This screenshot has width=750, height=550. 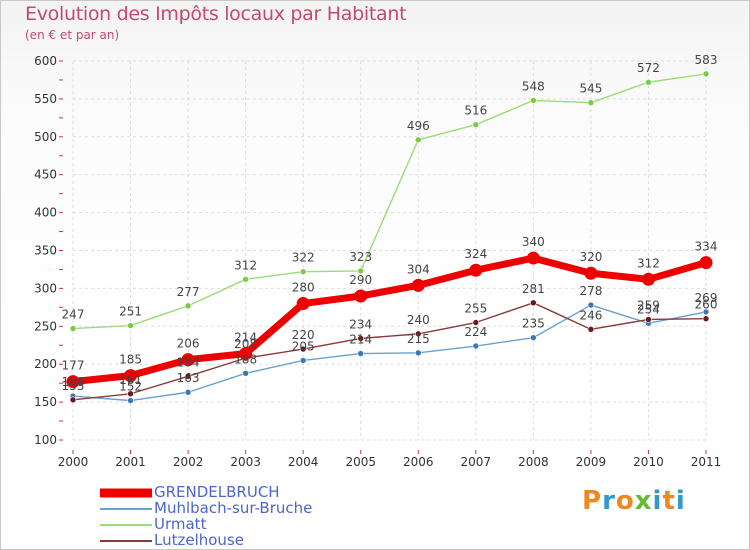 I want to click on data-label: 158, so click(x=73, y=382).